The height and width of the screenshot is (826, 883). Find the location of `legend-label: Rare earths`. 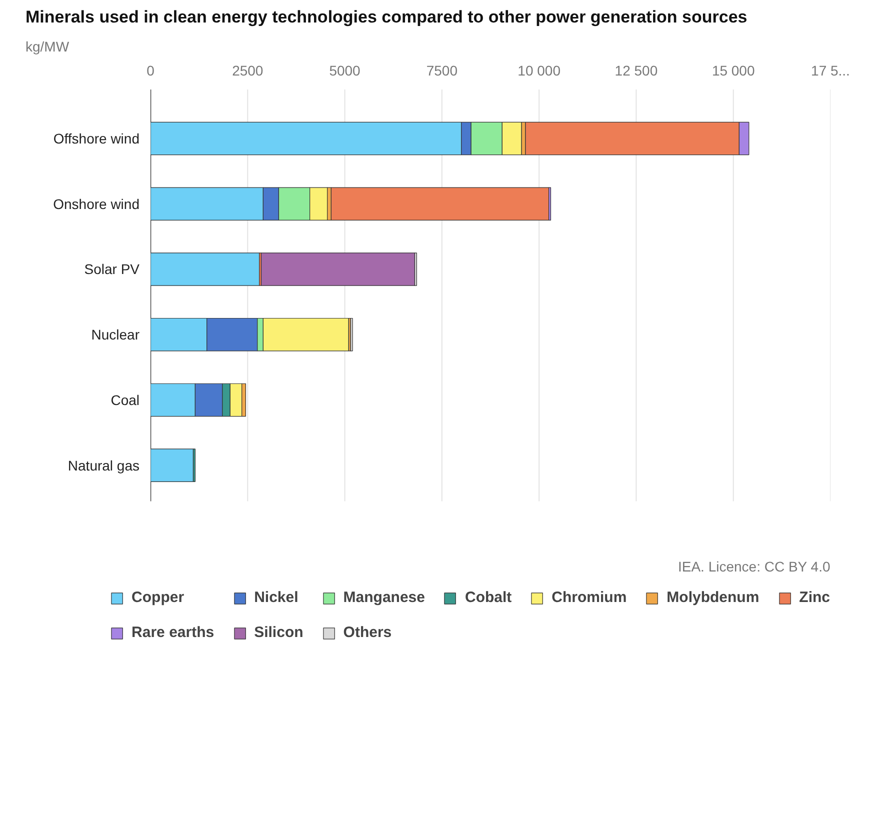

legend-label: Rare earths is located at coordinates (173, 632).